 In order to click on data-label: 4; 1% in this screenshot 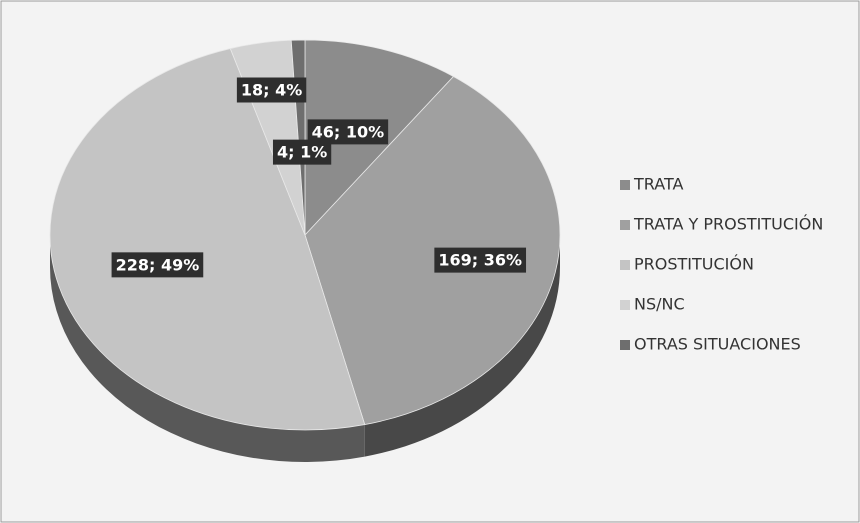, I will do `click(302, 152)`.